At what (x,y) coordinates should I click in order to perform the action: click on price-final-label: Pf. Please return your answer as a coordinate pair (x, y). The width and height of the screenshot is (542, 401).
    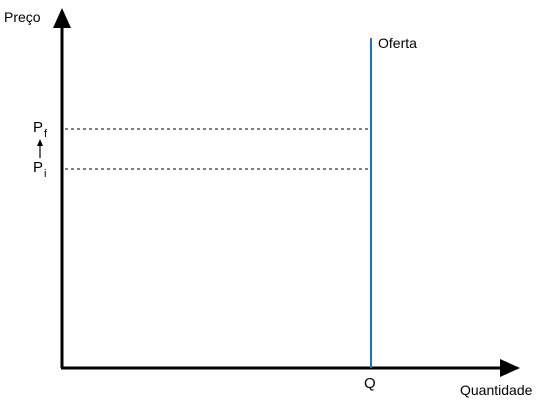
    Looking at the image, I should click on (40, 129).